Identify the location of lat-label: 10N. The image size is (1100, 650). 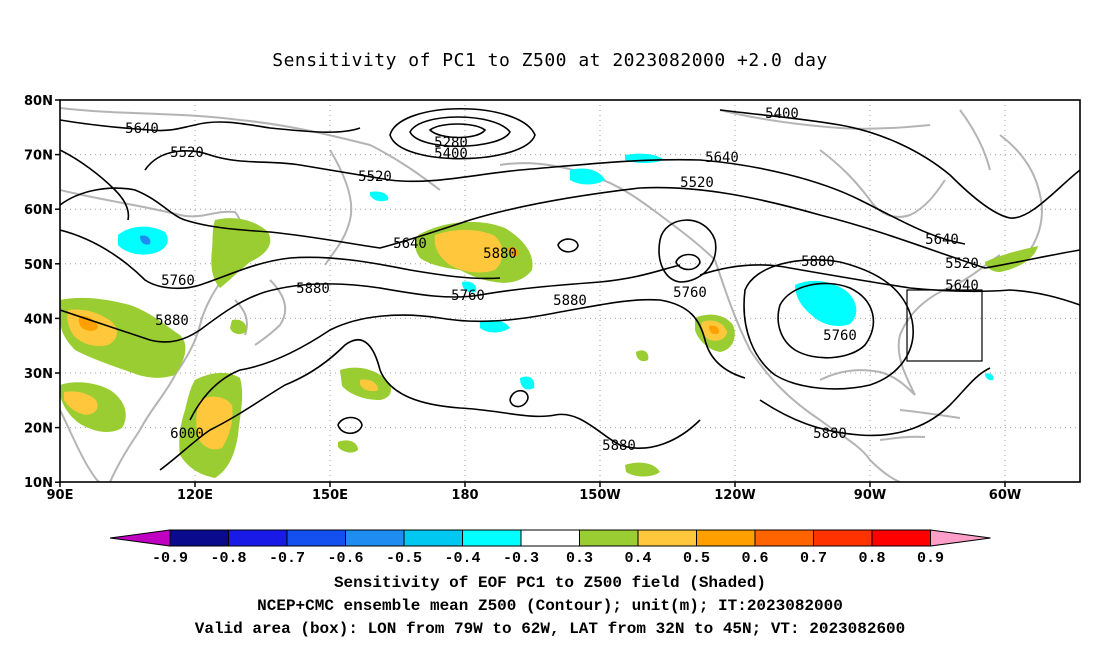
(38, 483).